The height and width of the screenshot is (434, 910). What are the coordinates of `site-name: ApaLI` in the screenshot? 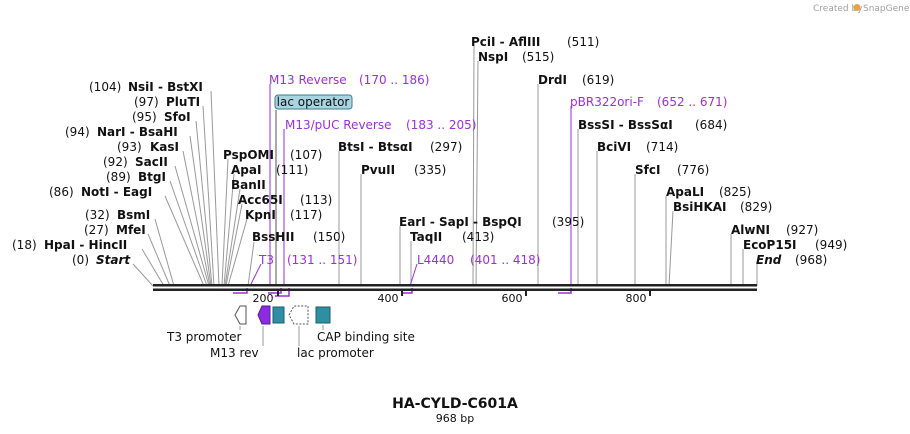 It's located at (685, 192).